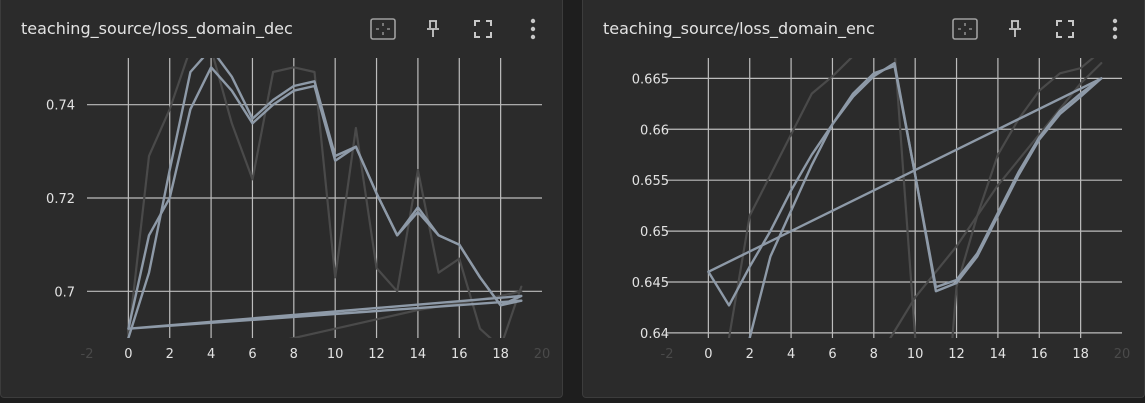  What do you see at coordinates (64, 292) in the screenshot?
I see `y-tick-label: 0.7` at bounding box center [64, 292].